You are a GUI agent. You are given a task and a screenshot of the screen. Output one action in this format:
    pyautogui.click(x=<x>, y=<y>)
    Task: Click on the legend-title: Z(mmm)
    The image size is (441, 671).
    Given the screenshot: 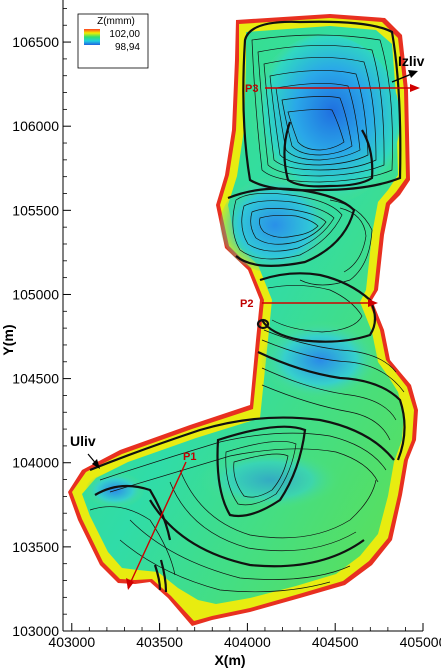 What is the action you would take?
    pyautogui.click(x=116, y=21)
    